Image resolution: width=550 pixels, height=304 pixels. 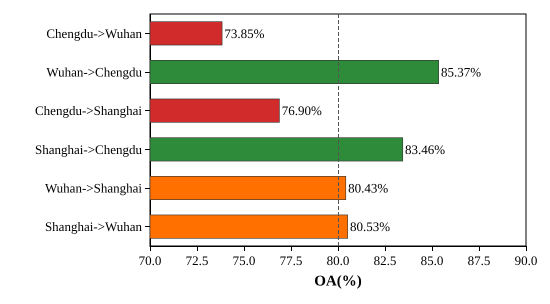 I want to click on x-tick-label: 80.0, so click(x=338, y=260).